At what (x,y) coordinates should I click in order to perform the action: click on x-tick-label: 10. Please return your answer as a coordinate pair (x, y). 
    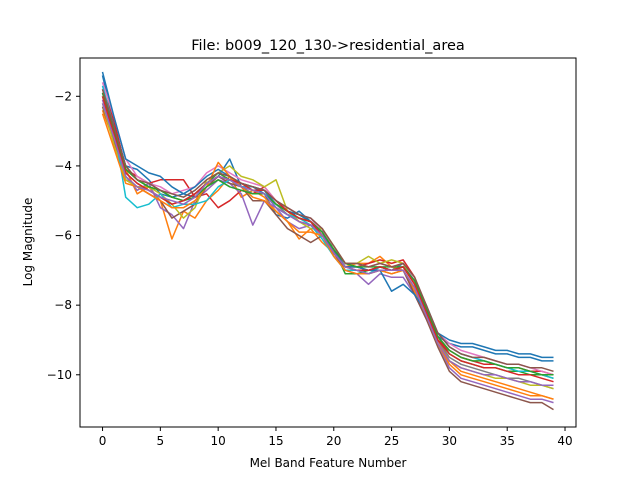
    Looking at the image, I should click on (218, 441).